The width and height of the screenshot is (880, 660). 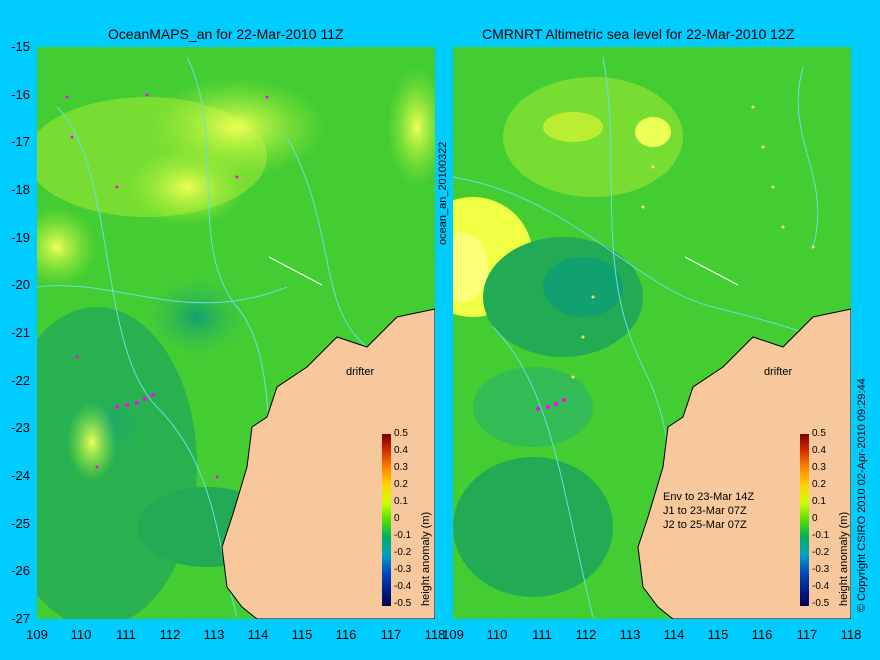 What do you see at coordinates (20, 332) in the screenshot?
I see `y-tick-label: -21` at bounding box center [20, 332].